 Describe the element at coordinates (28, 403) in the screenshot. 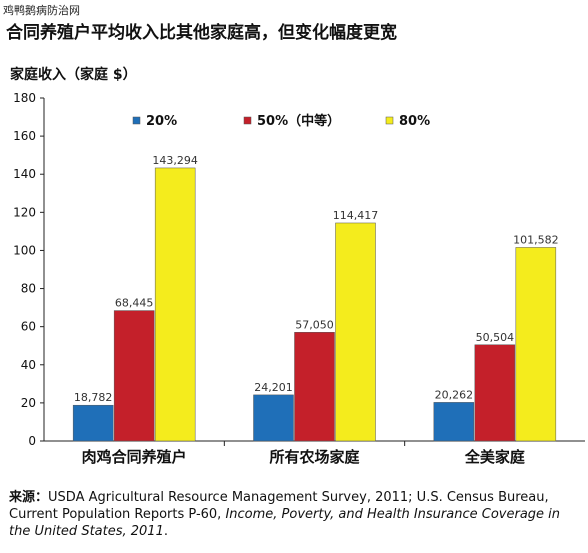

I see `y-tick-label: 20` at that location.